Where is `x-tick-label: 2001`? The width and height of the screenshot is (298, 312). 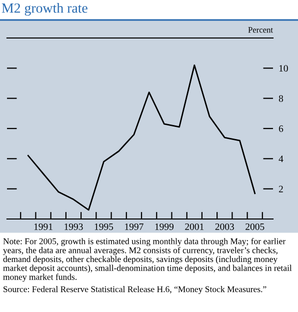
x-tick-label: 2001 is located at coordinates (194, 226).